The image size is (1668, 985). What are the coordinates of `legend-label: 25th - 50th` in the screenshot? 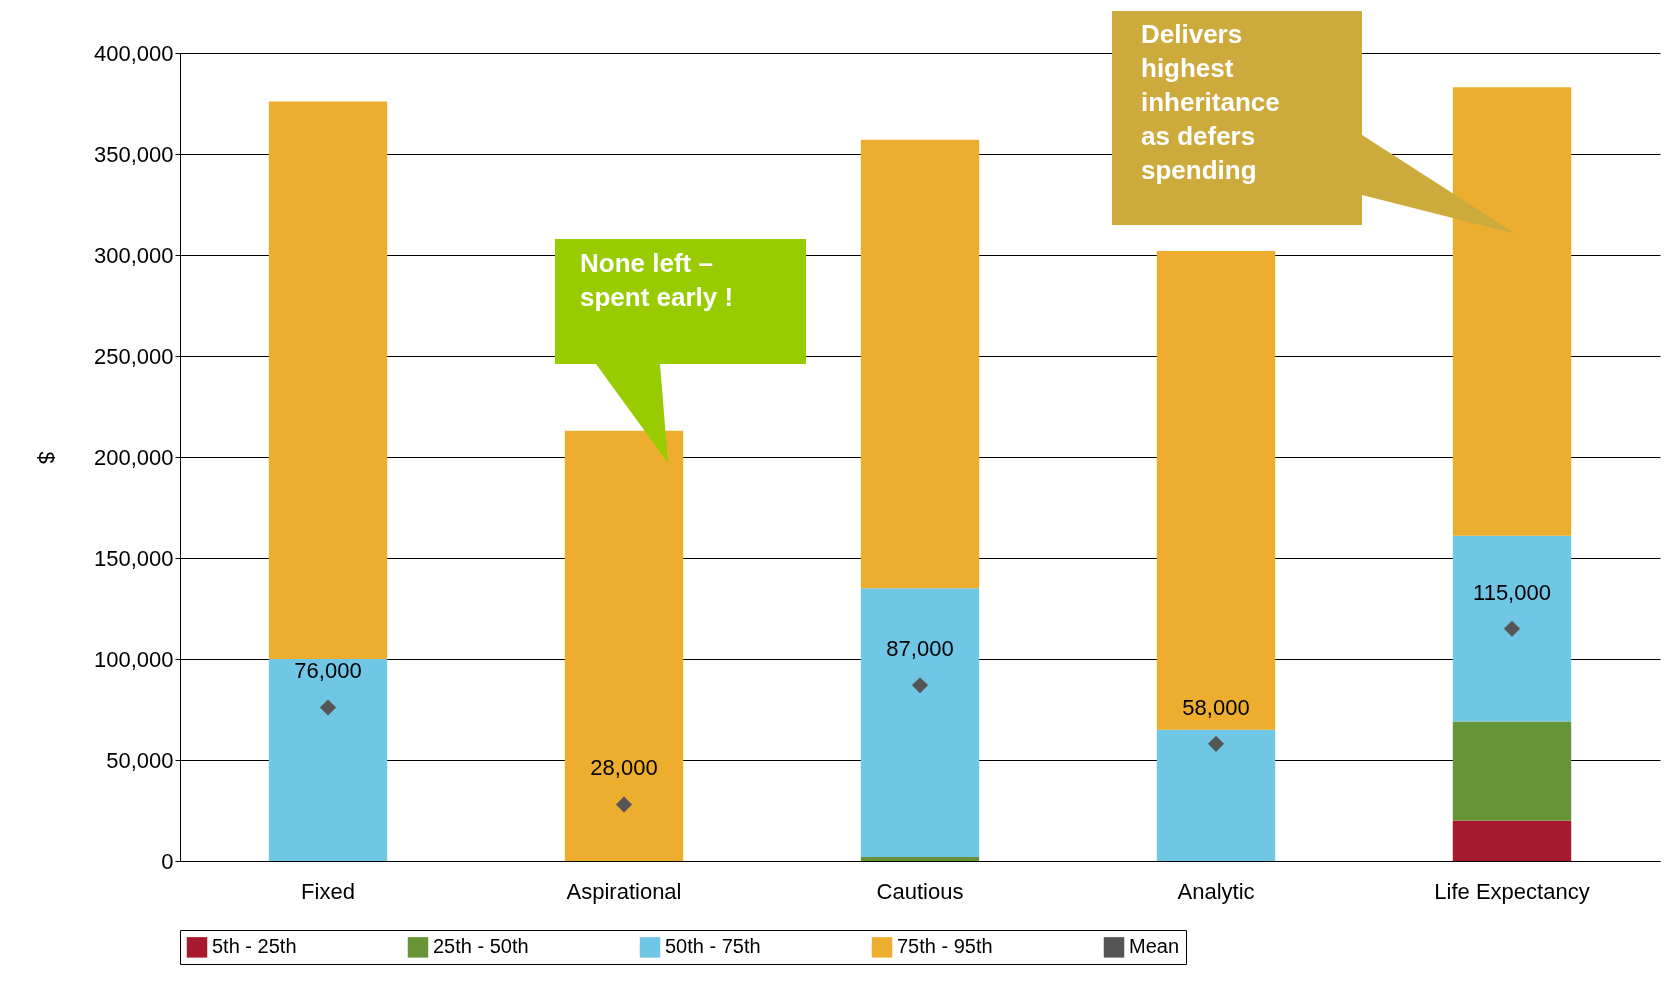 It's located at (481, 946).